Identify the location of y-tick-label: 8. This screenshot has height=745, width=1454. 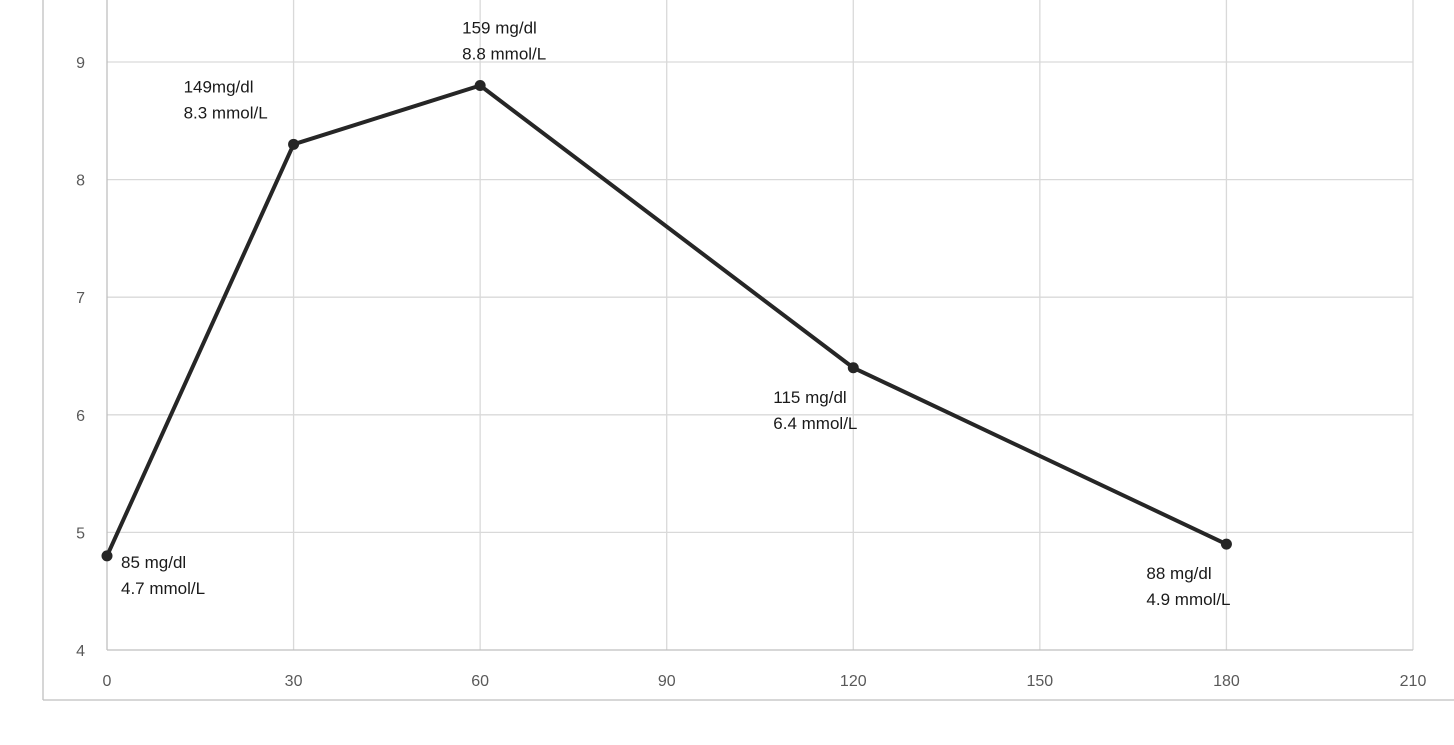
(80, 181).